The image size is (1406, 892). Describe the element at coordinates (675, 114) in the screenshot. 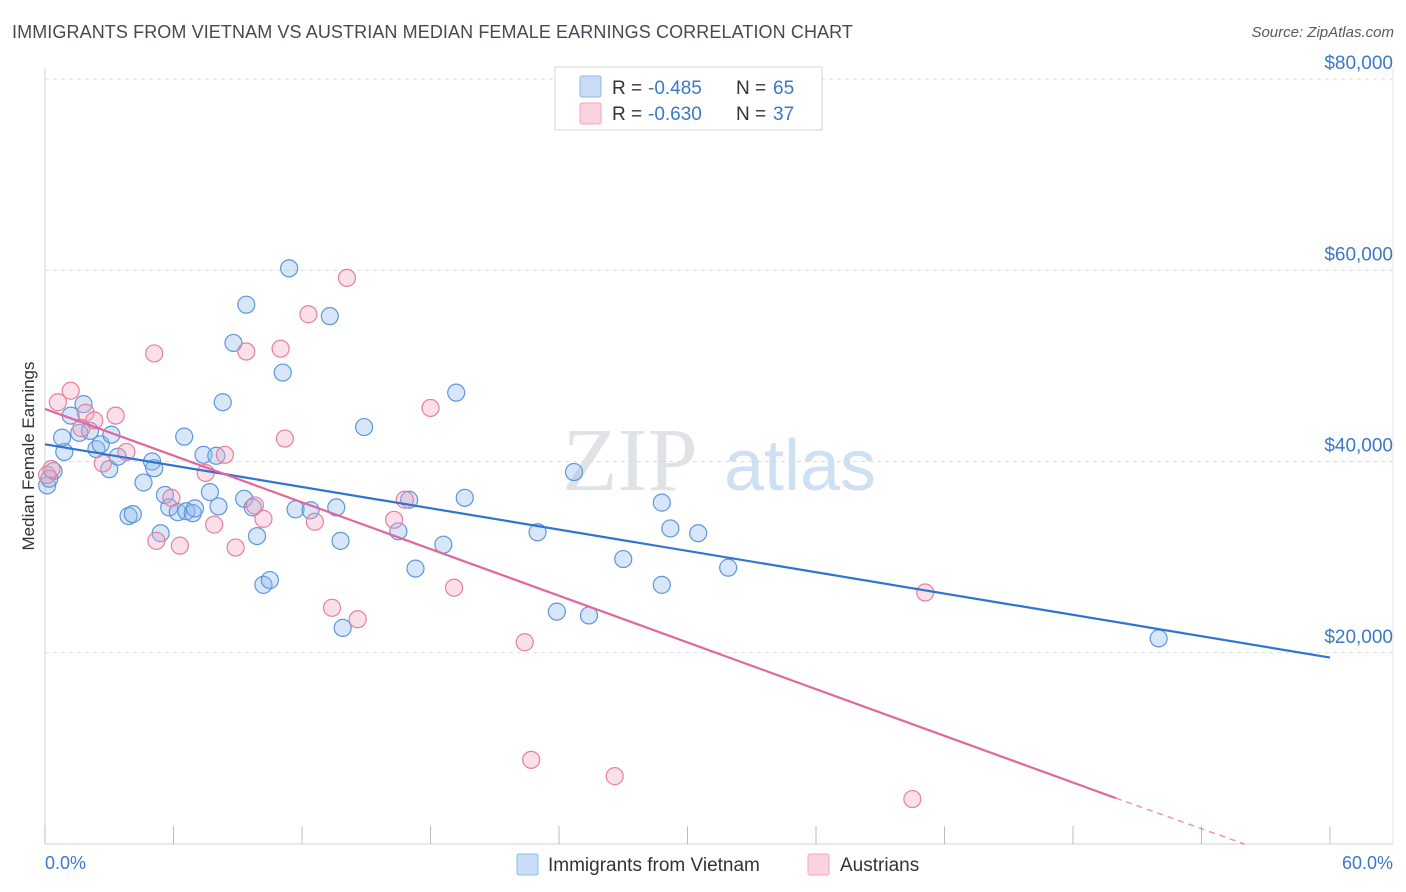

I see `legend-r-value-austrians: -0.630` at that location.